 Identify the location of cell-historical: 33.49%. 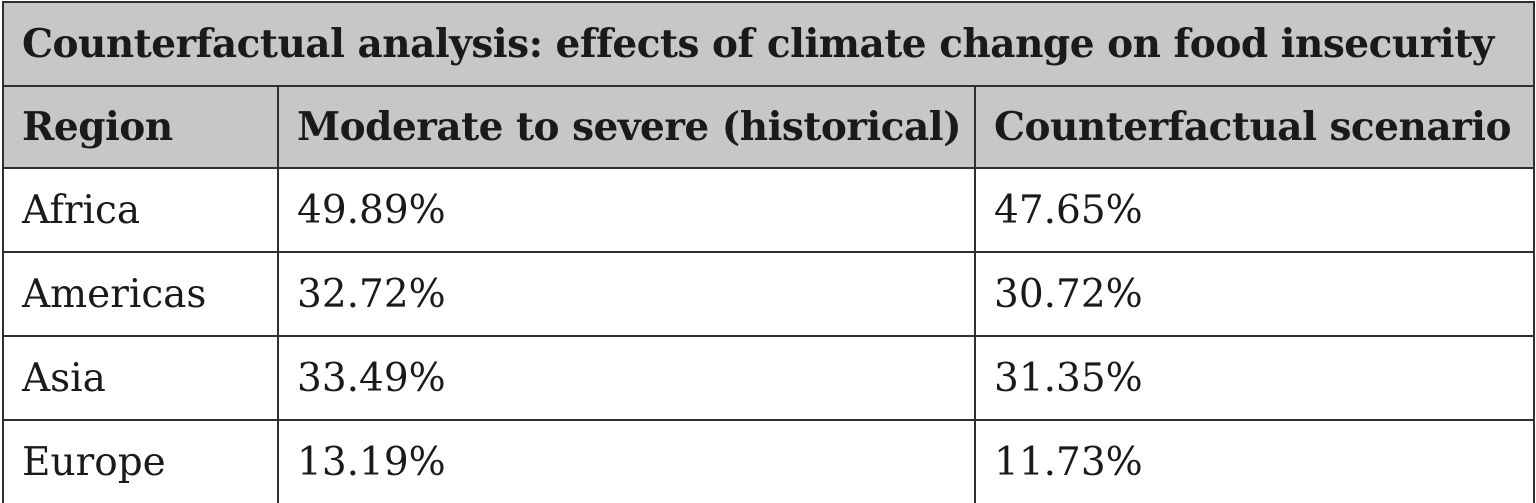
(626, 378).